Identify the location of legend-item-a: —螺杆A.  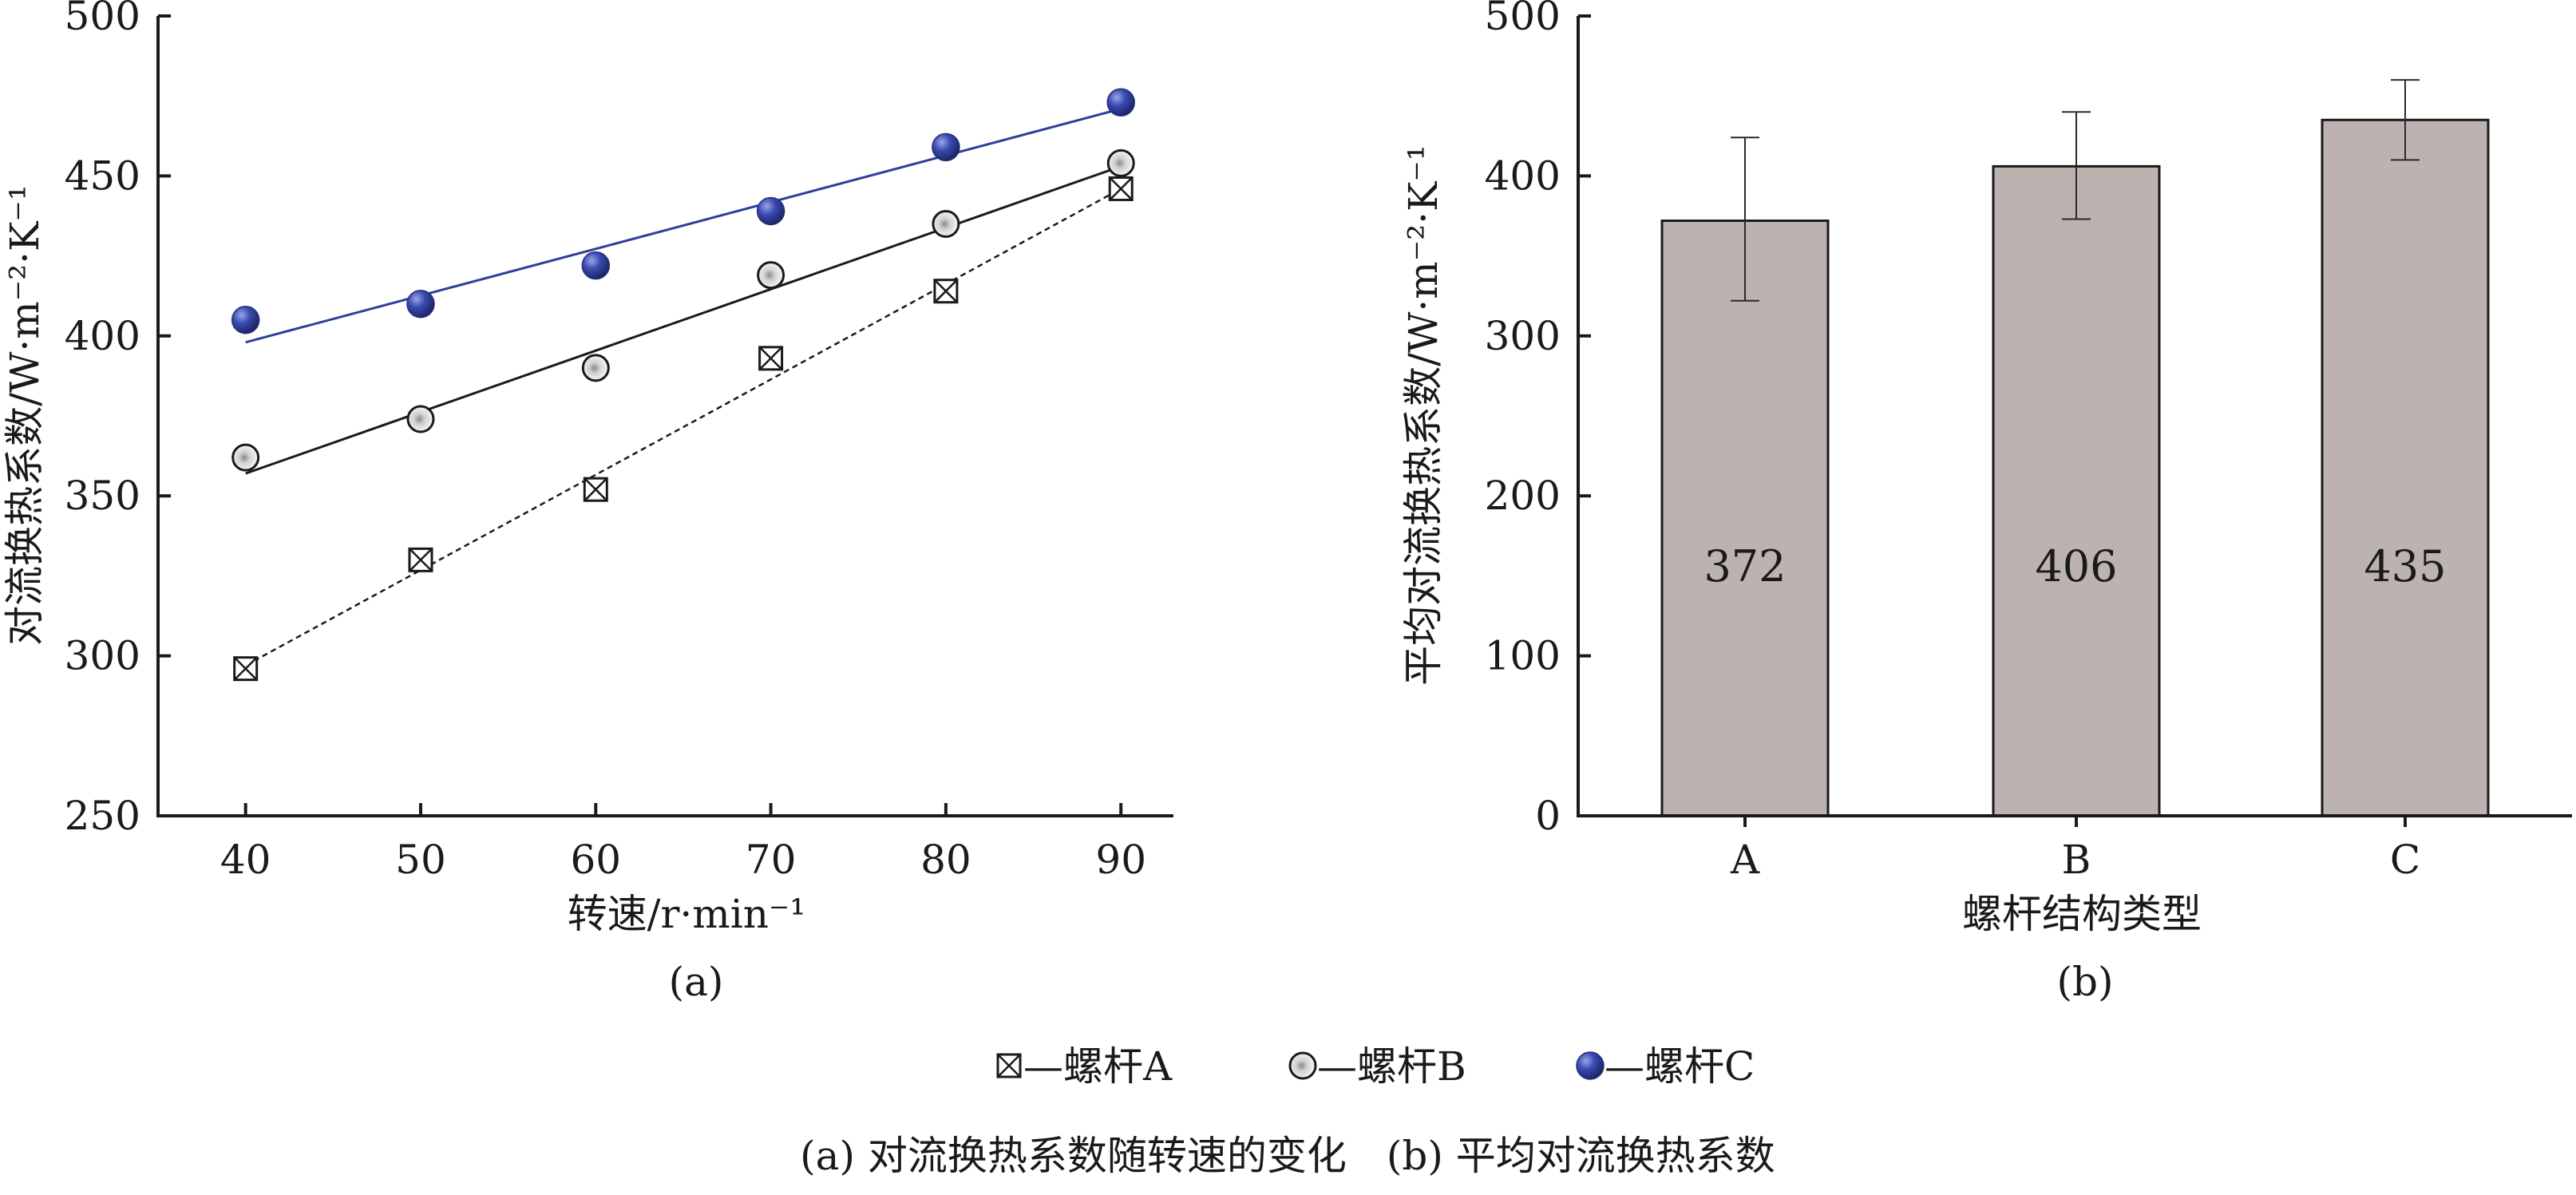
(1084, 1066).